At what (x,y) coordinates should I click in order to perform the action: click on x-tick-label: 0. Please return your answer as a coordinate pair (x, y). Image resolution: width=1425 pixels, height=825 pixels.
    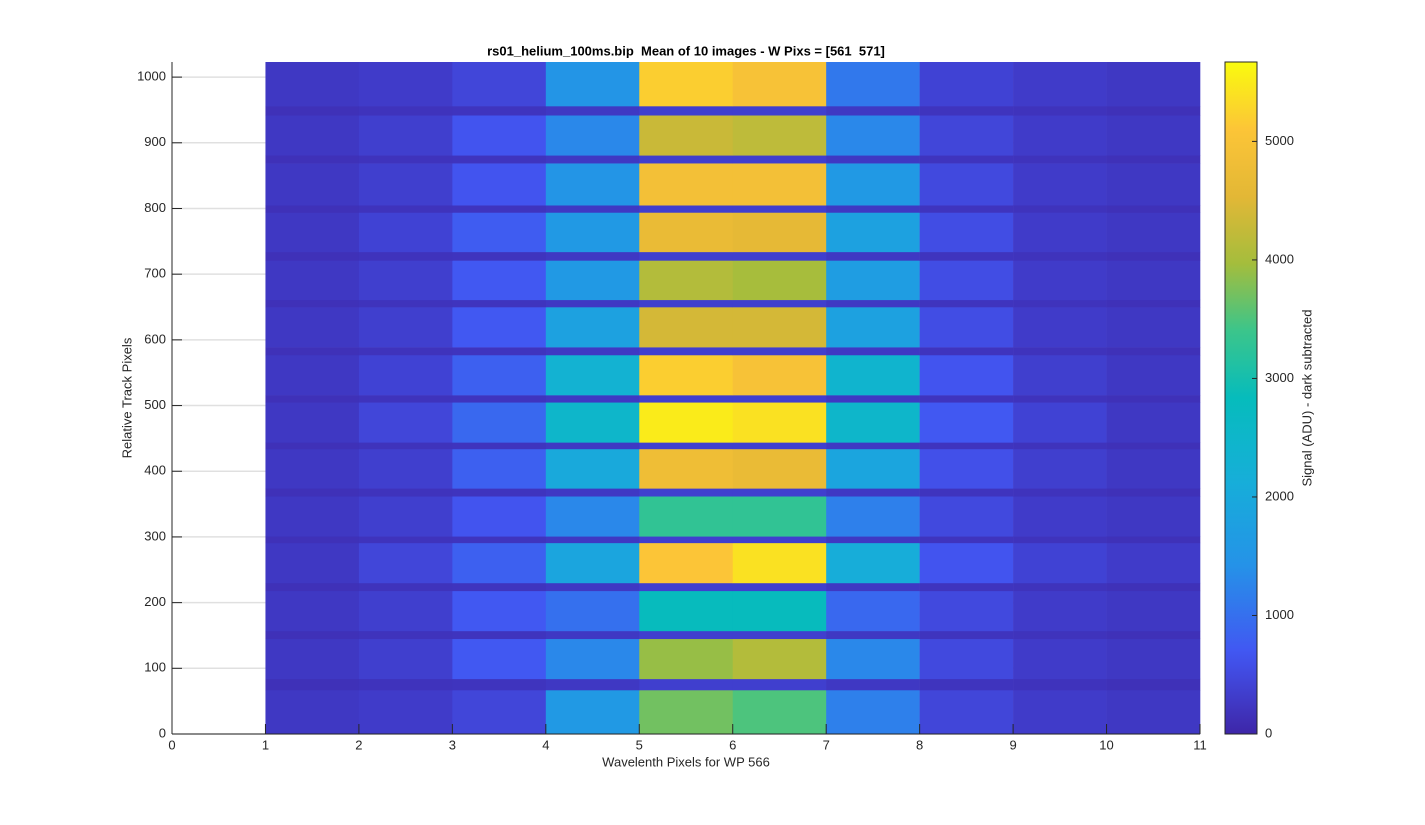
    Looking at the image, I should click on (171, 744).